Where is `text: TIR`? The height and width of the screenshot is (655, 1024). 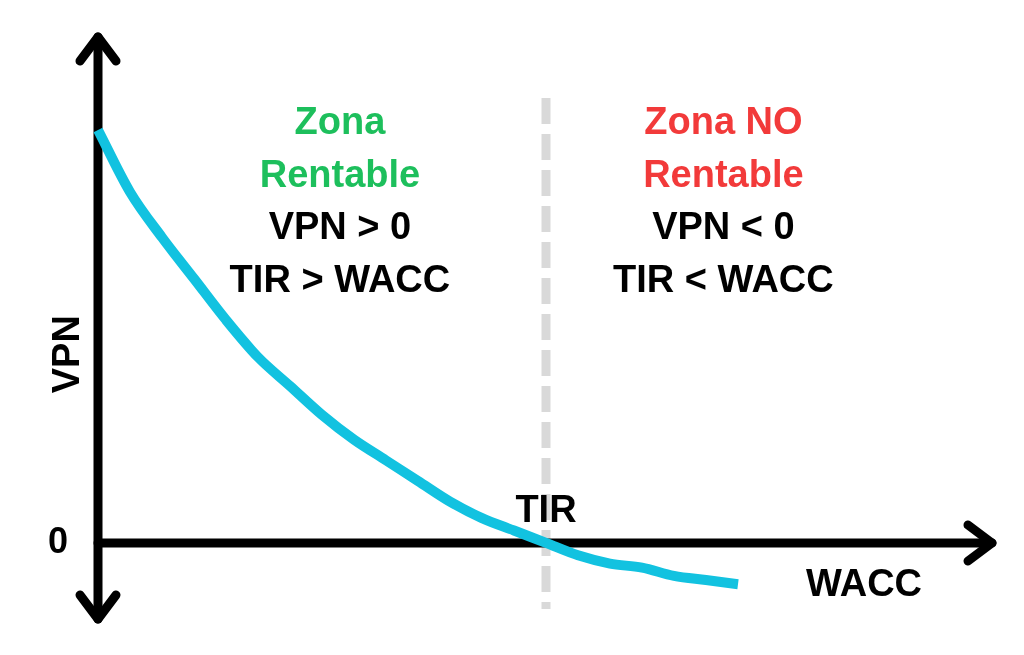
text: TIR is located at coordinates (546, 509).